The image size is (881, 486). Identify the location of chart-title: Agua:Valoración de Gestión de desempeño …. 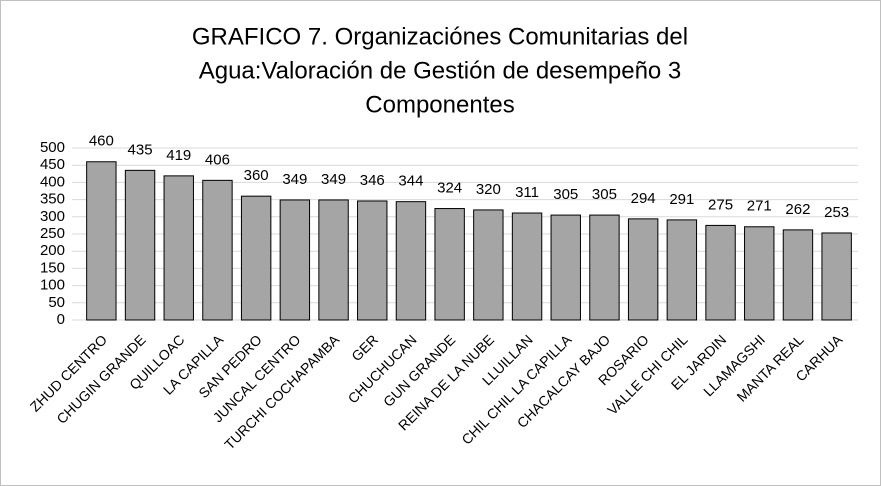
(440, 70).